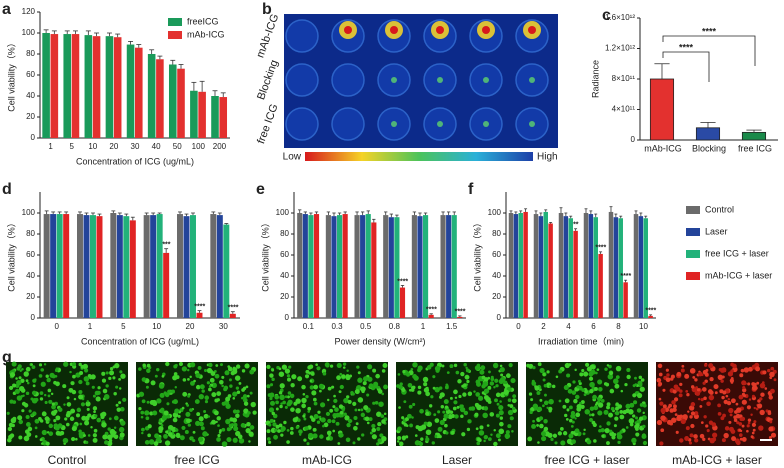 The image size is (784, 468). What do you see at coordinates (309, 326) in the screenshot?
I see `x-tick-label: 0.1` at bounding box center [309, 326].